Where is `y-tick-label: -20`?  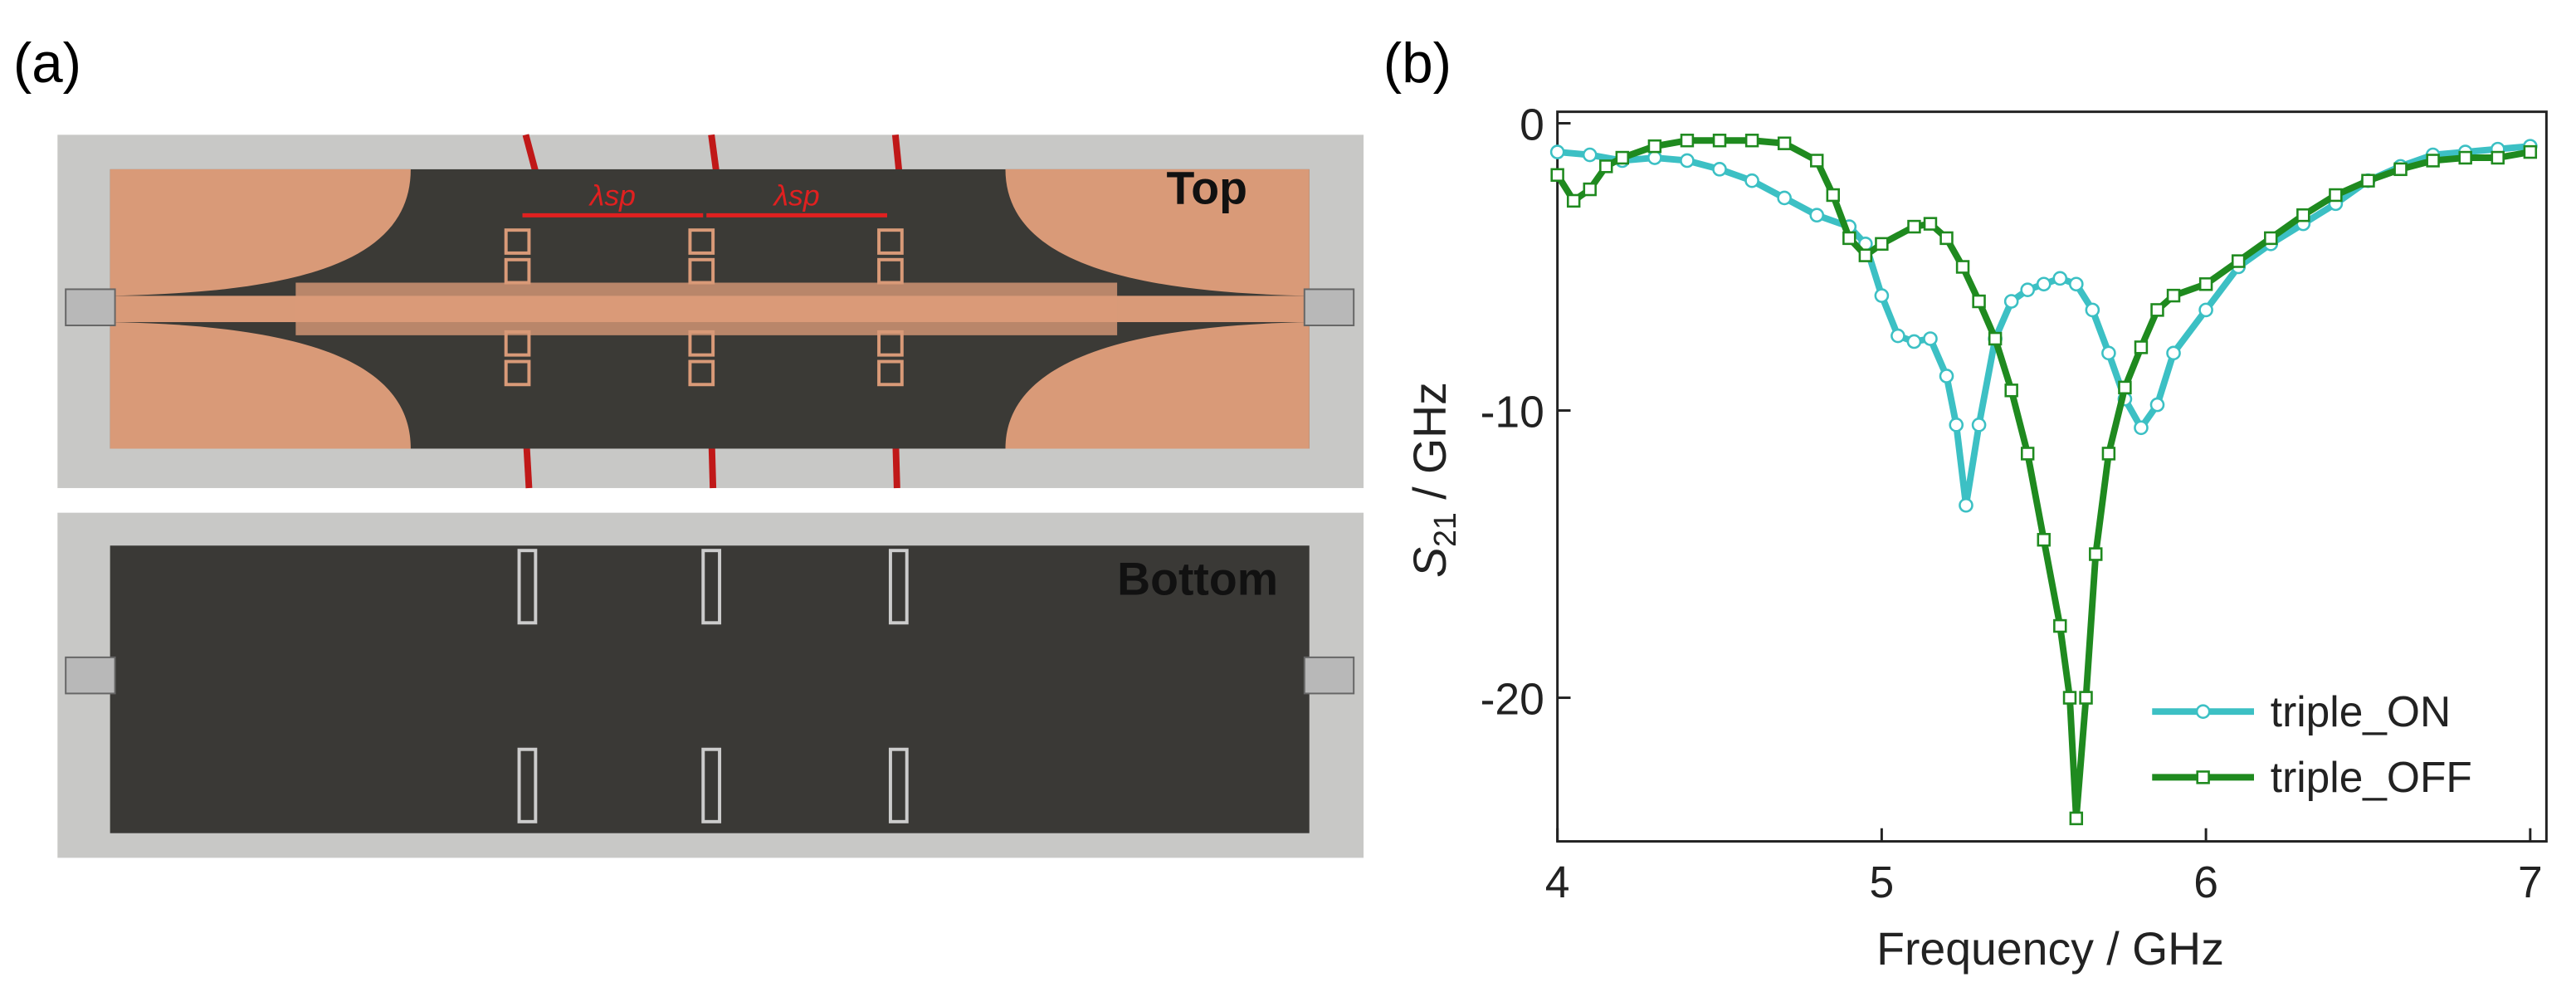
y-tick-label: -20 is located at coordinates (1512, 699).